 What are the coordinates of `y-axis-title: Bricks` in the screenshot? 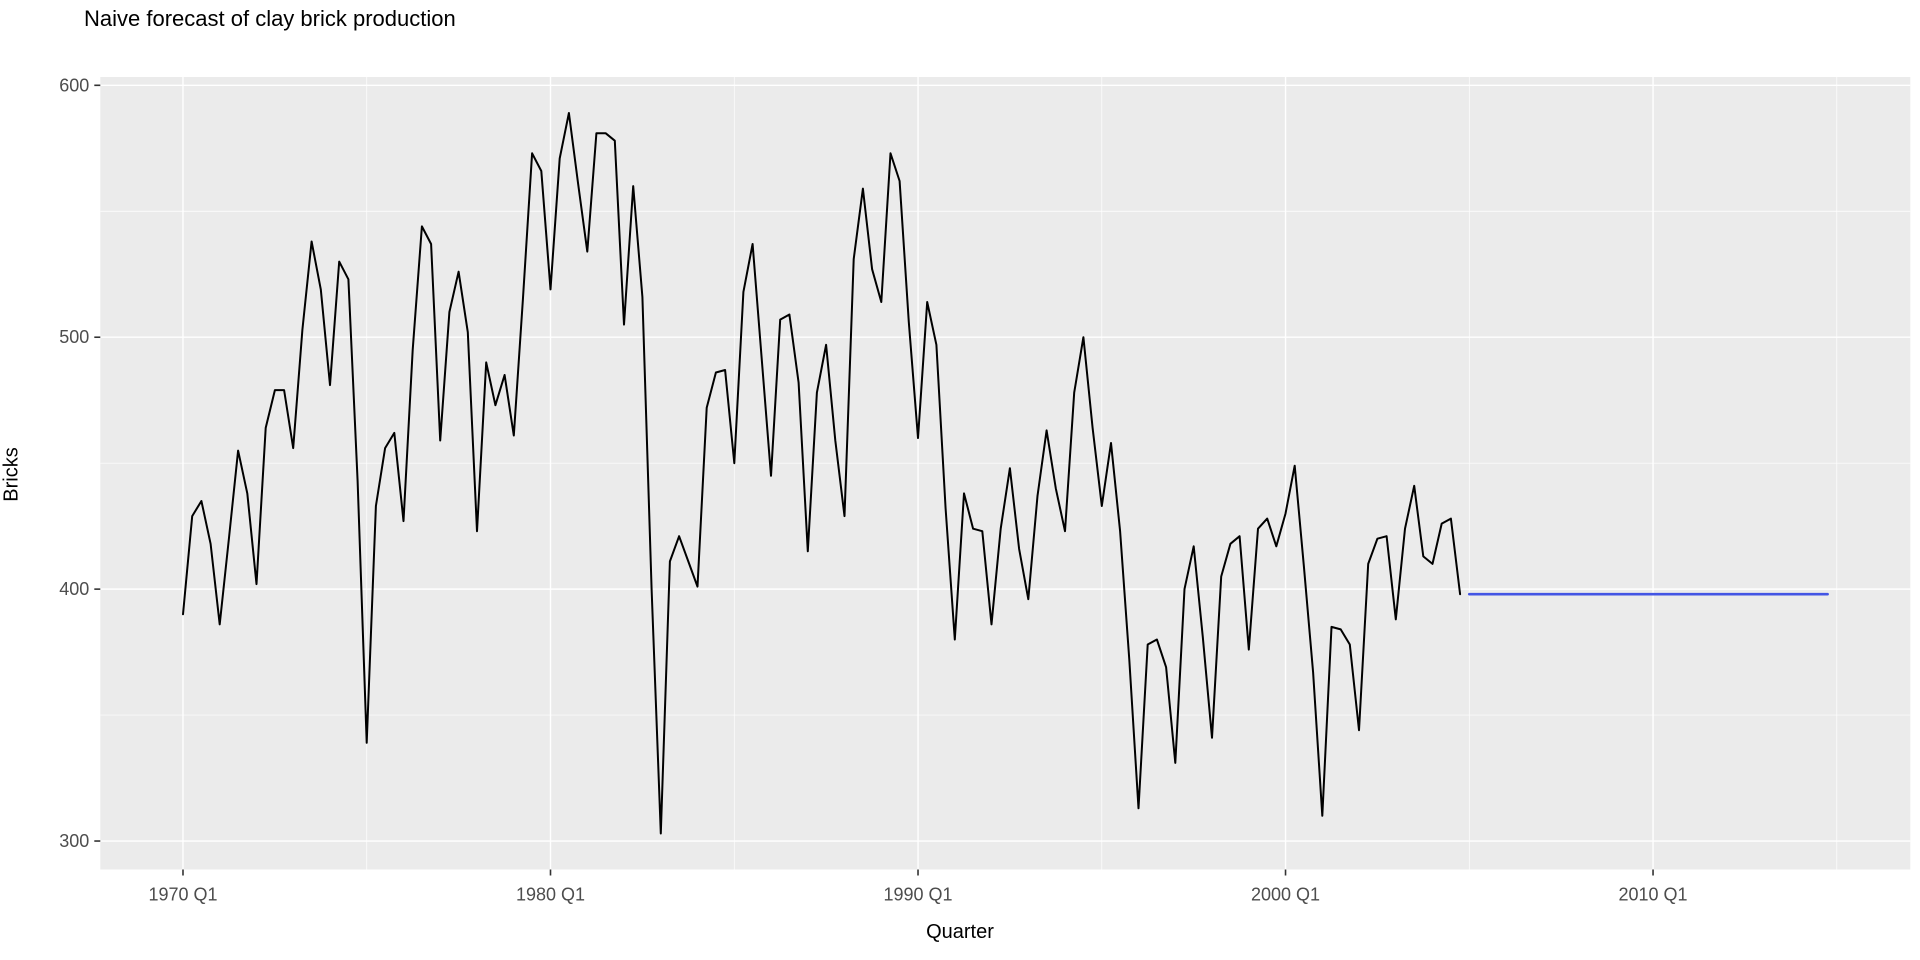 It's located at (11, 474).